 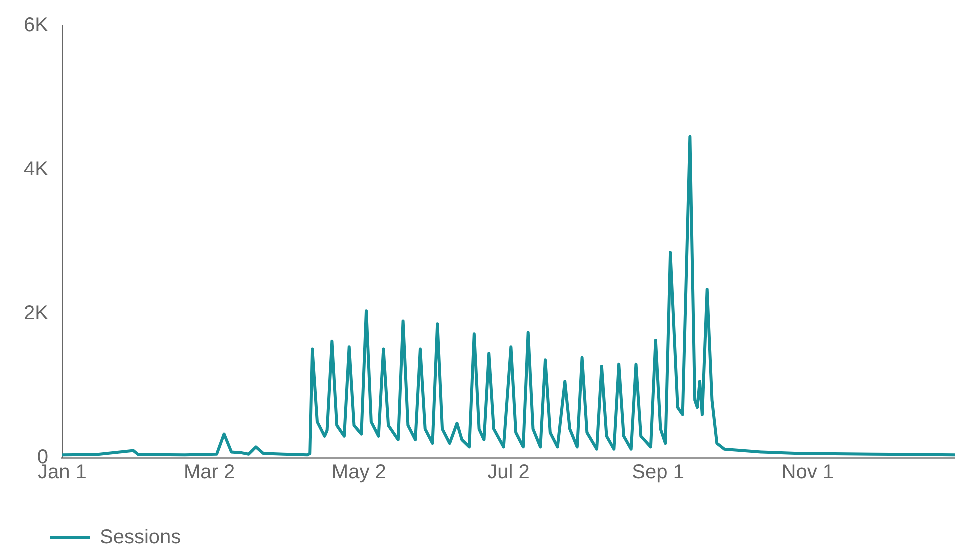 I want to click on x-tick-label: Mar 2, so click(x=210, y=473).